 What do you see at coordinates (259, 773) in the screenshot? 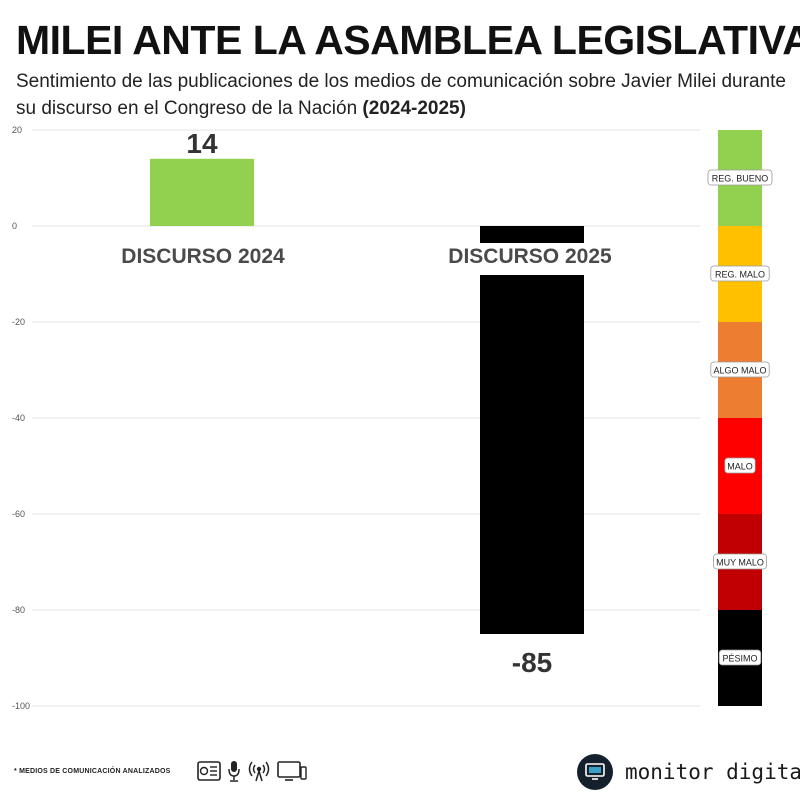
I see `radio-broadcast-icon` at bounding box center [259, 773].